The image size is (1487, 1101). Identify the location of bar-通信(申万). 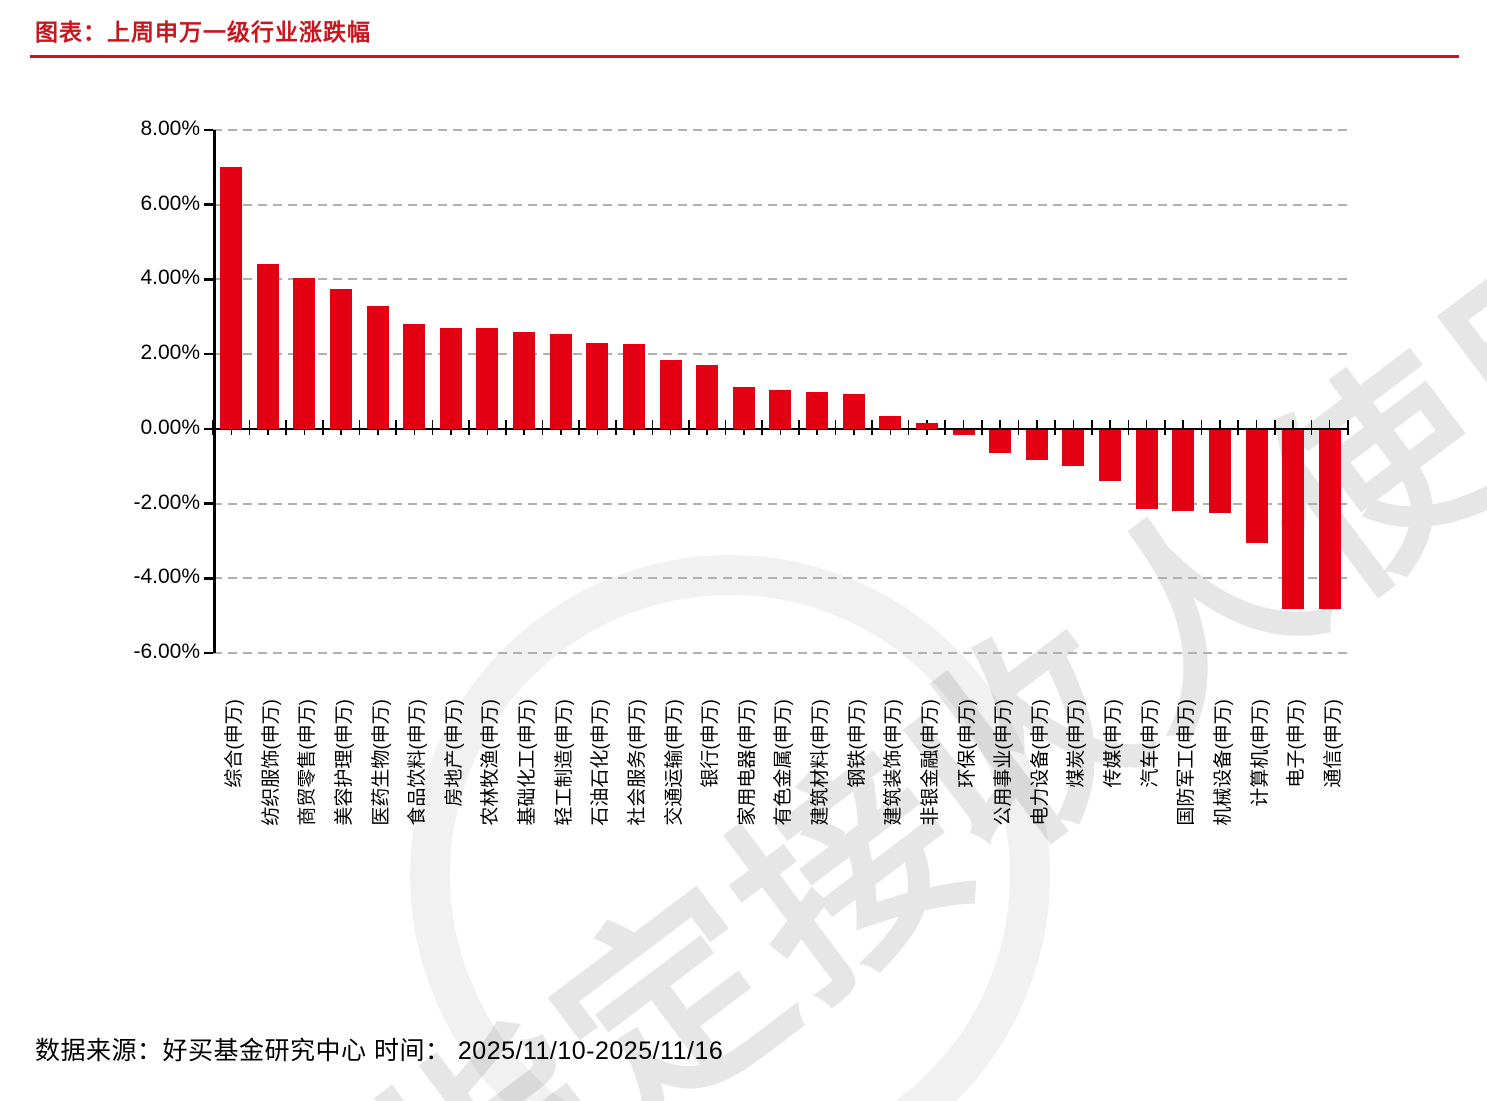
(1329, 520).